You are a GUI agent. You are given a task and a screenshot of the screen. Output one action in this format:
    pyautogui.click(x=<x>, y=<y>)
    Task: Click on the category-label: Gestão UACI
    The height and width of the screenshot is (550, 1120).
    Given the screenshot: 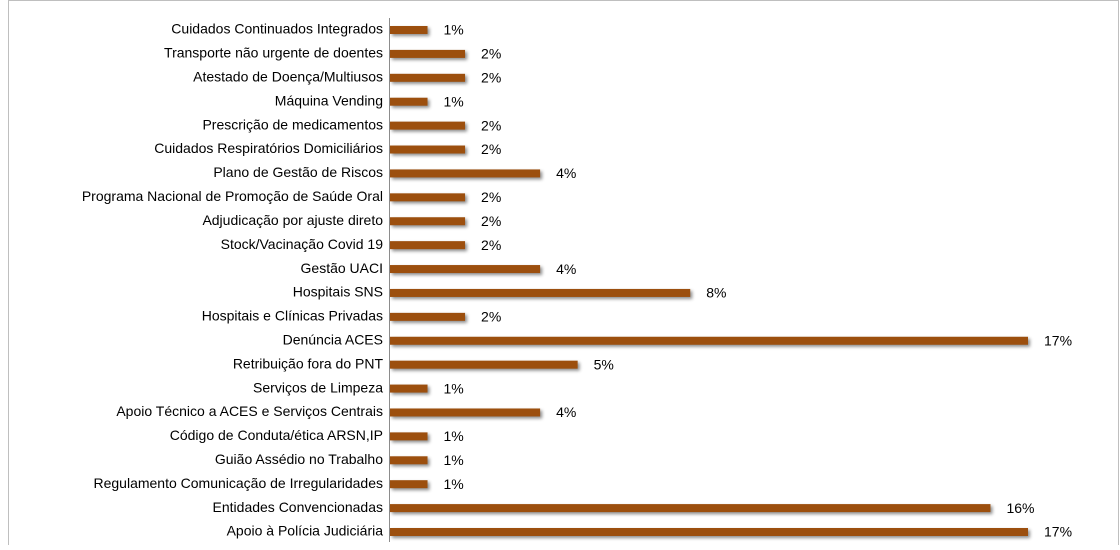 What is the action you would take?
    pyautogui.click(x=342, y=268)
    